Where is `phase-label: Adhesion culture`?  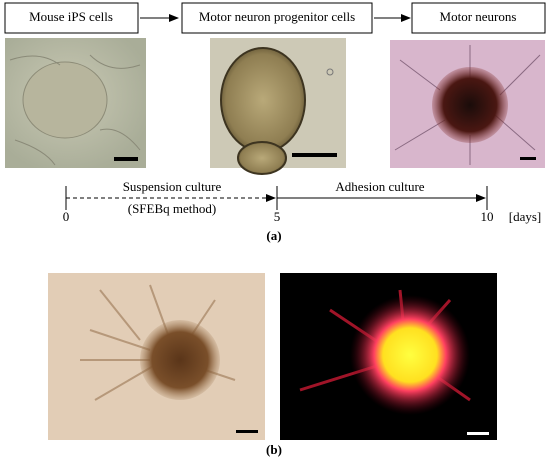 phase-label: Adhesion culture is located at coordinates (379, 186).